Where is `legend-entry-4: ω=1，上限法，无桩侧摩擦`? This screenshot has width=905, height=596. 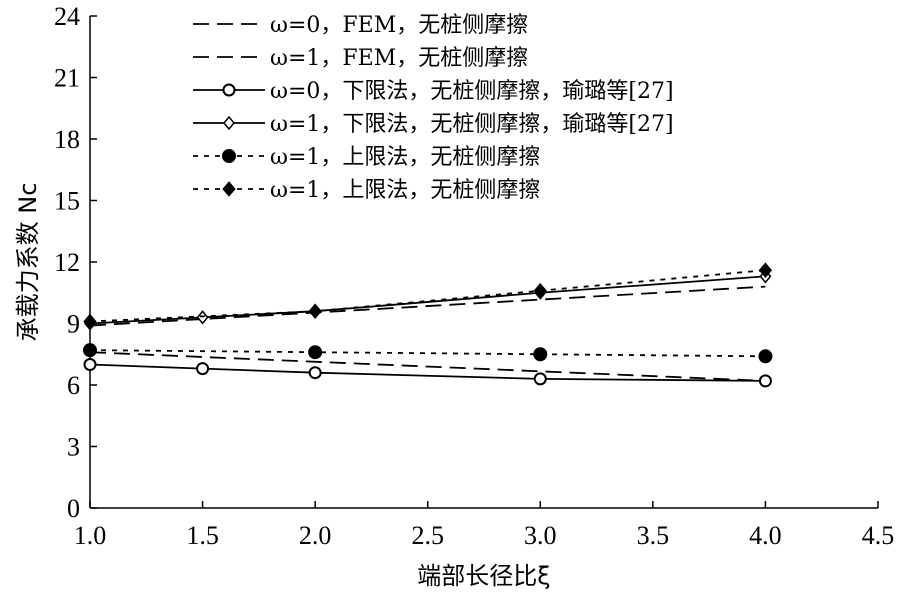
legend-entry-4: ω=1，上限法，无桩侧摩擦 is located at coordinates (366, 157).